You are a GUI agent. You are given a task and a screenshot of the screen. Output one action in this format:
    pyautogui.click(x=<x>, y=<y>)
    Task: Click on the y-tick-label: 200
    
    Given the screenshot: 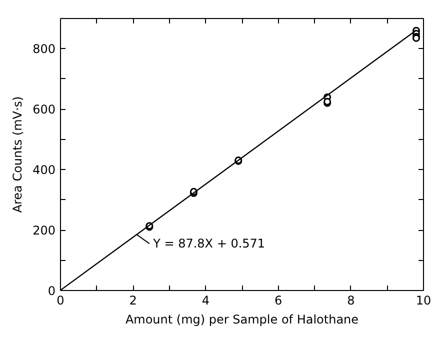 What is the action you would take?
    pyautogui.click(x=44, y=231)
    